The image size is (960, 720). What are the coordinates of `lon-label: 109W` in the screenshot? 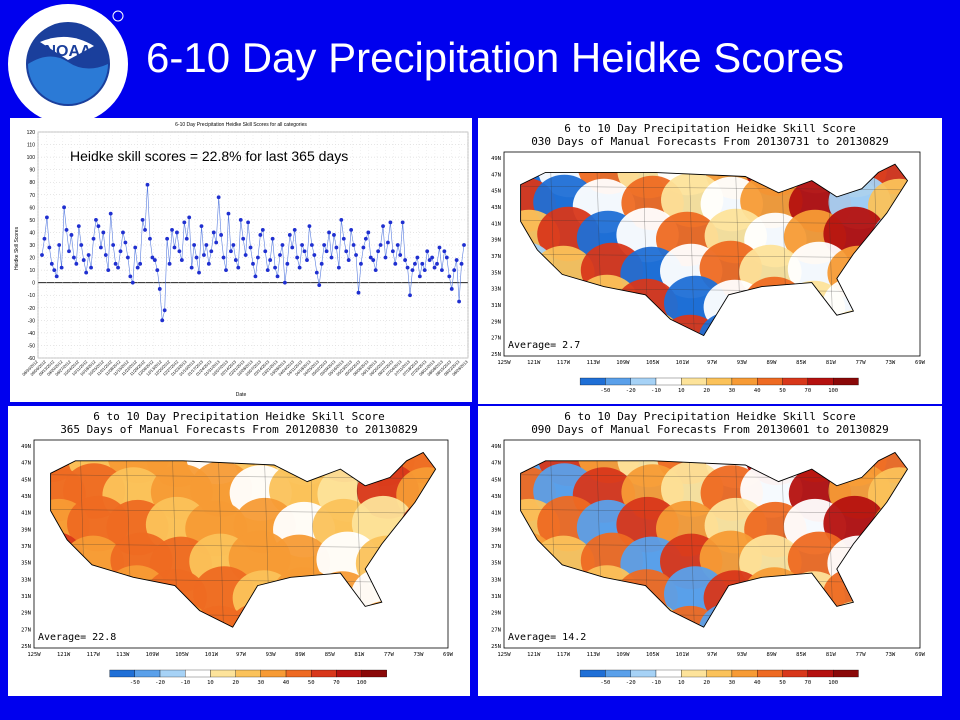 It's located at (623, 363).